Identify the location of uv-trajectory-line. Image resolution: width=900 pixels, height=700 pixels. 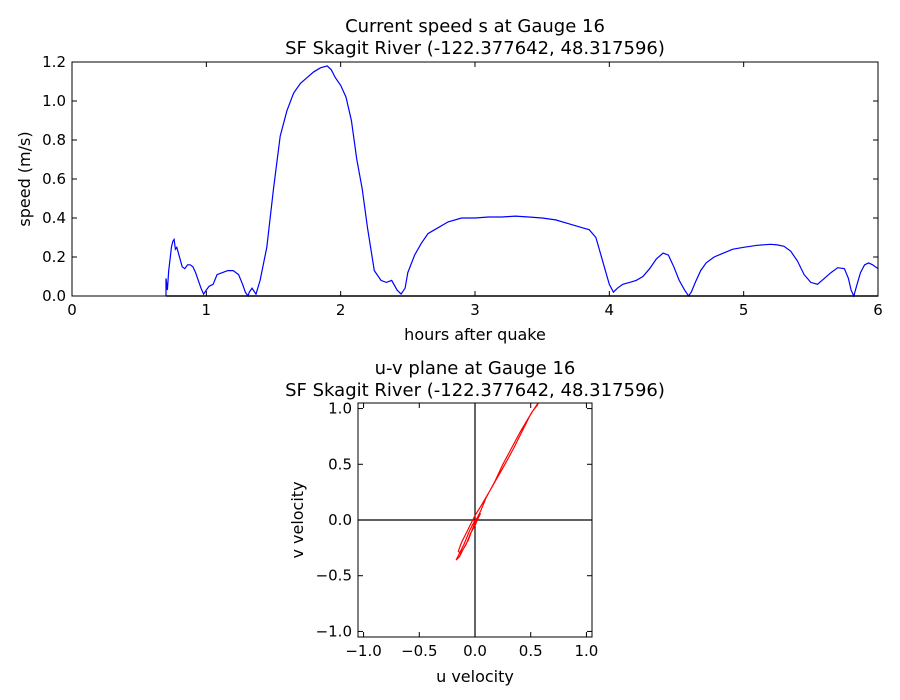
(497, 482).